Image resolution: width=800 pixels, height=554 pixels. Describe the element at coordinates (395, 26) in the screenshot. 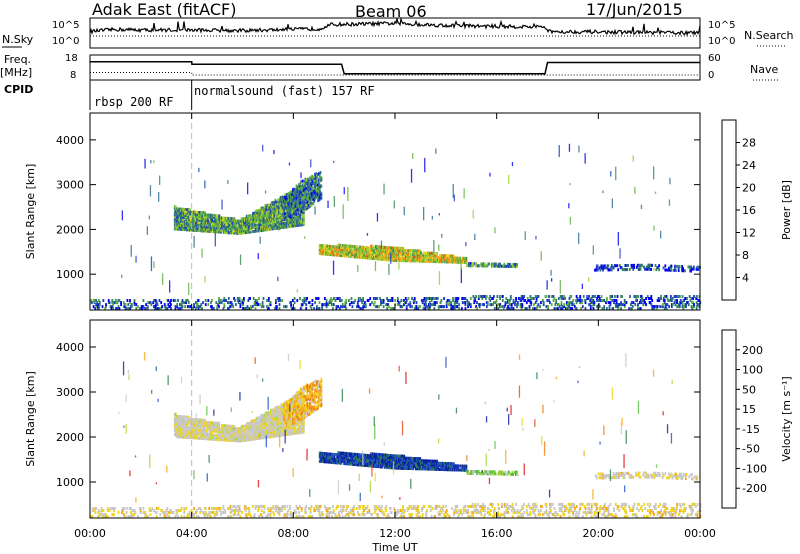

I see `nsky-trace` at that location.